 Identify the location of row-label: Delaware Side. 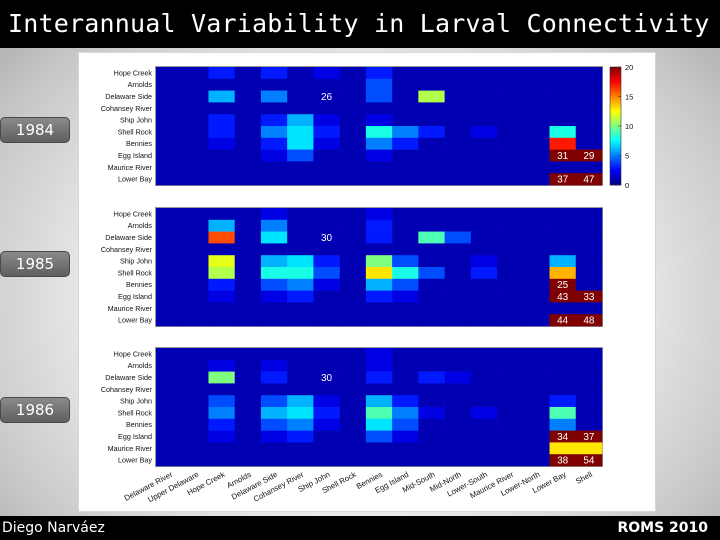
(128, 96).